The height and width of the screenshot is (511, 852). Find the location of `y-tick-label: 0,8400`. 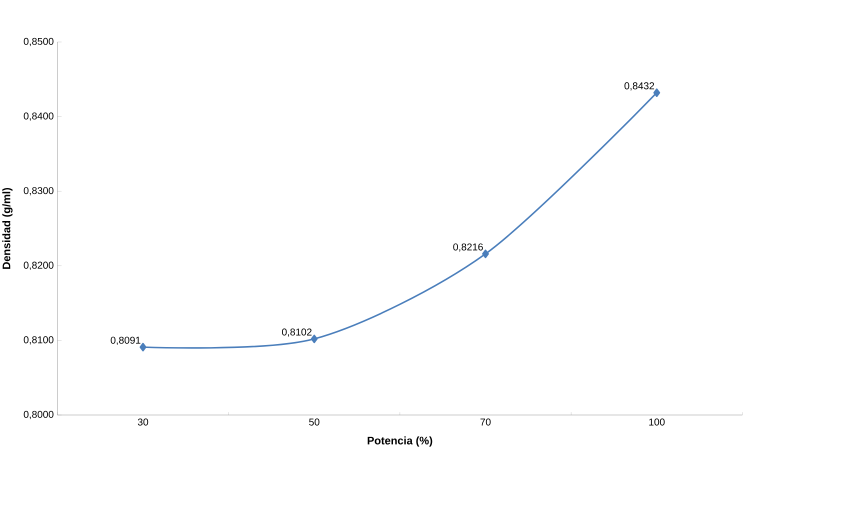

y-tick-label: 0,8400 is located at coordinates (39, 116).